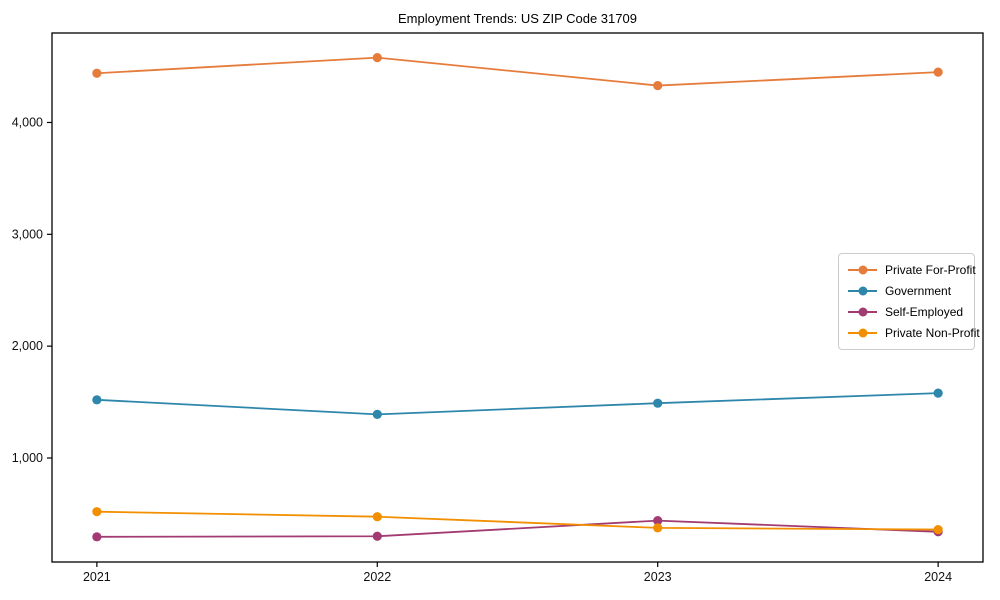 The image size is (1000, 600). What do you see at coordinates (932, 333) in the screenshot?
I see `legend-label: Private Non-Profit` at bounding box center [932, 333].